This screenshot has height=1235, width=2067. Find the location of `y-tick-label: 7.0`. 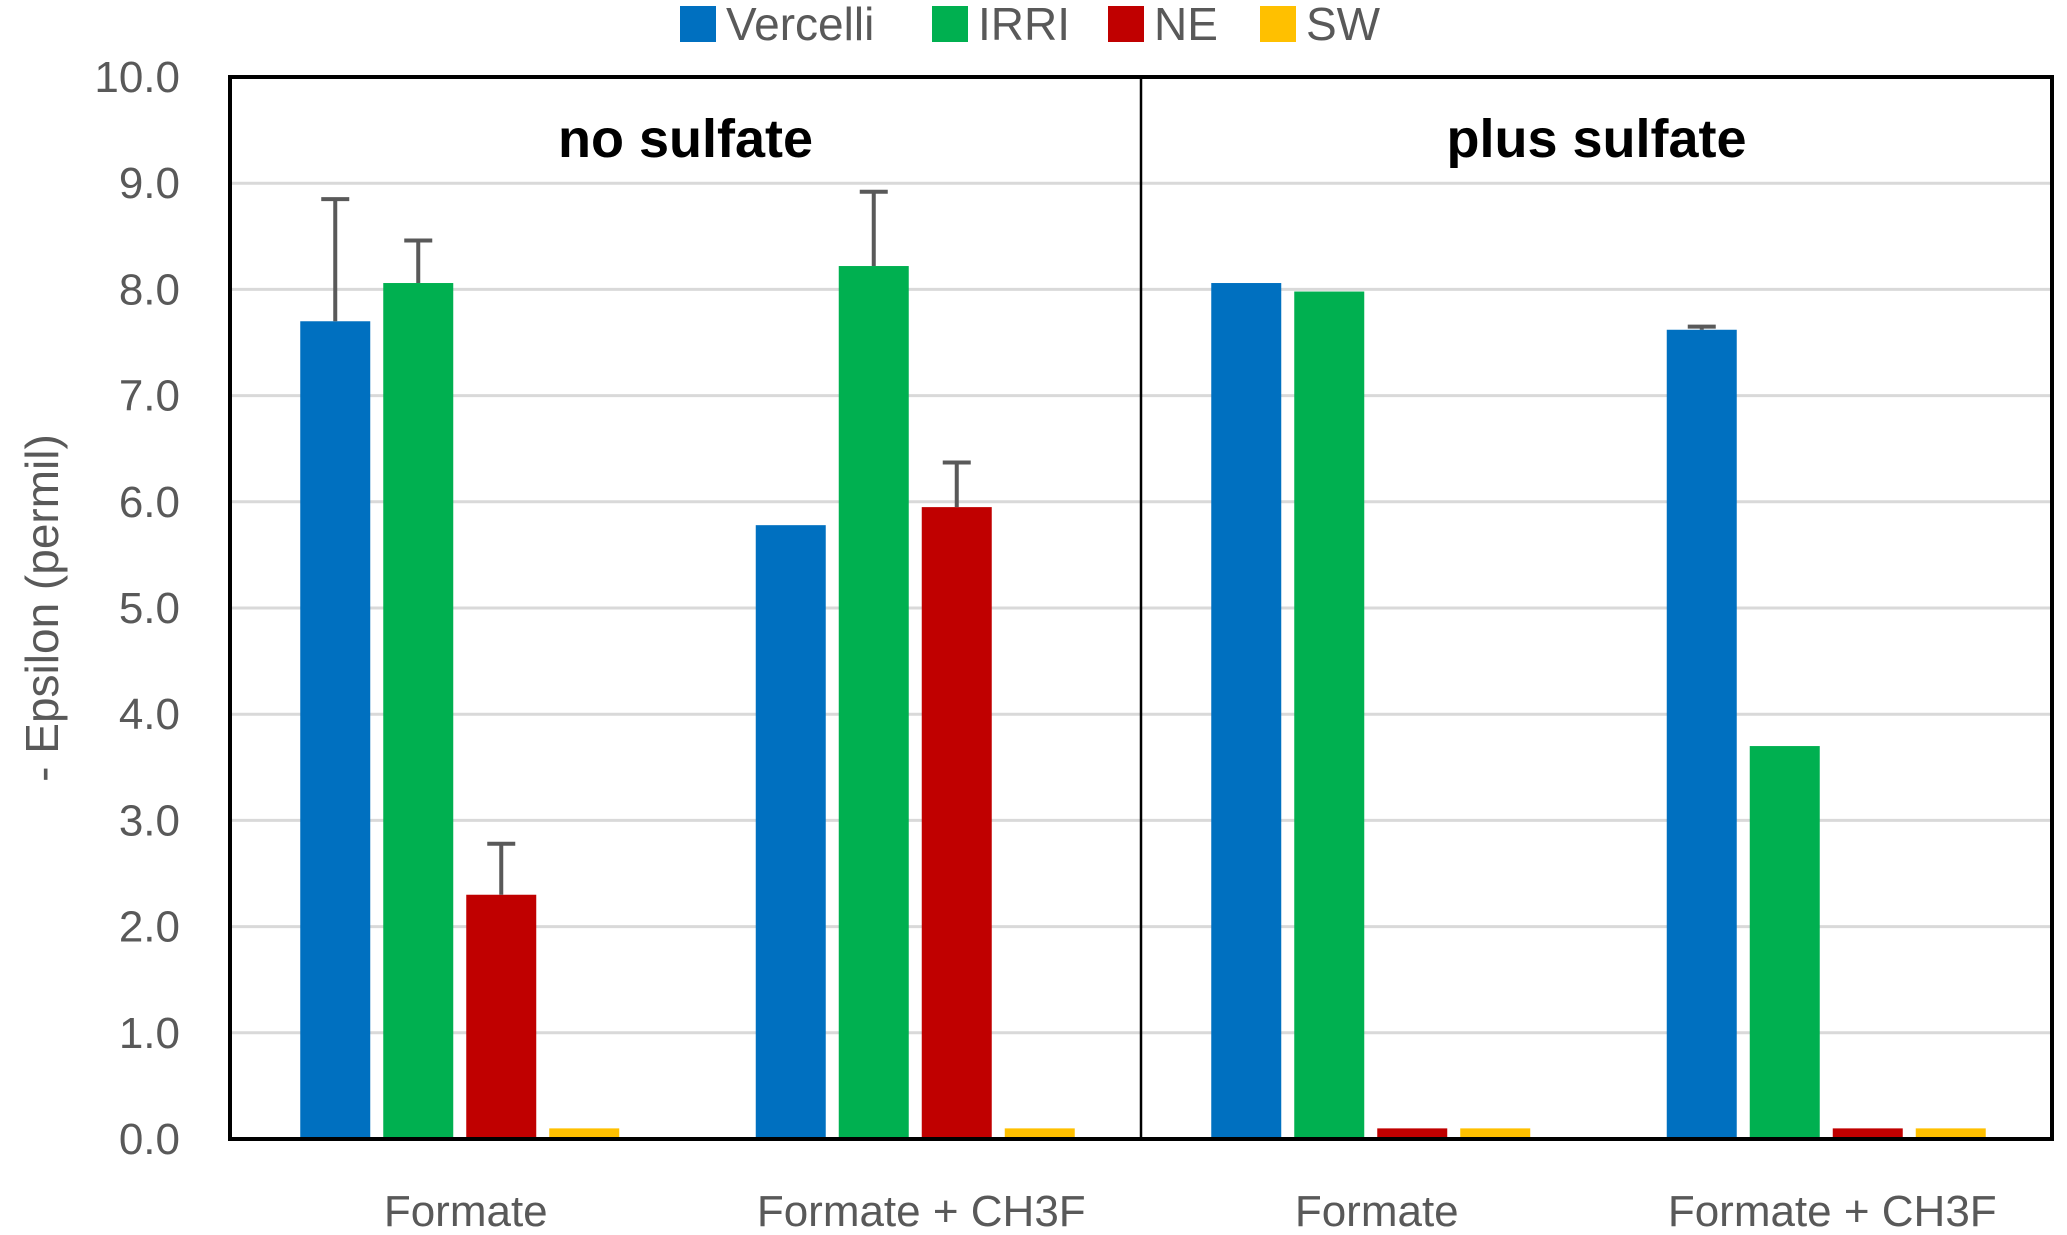

y-tick-label: 7.0 is located at coordinates (149, 396).